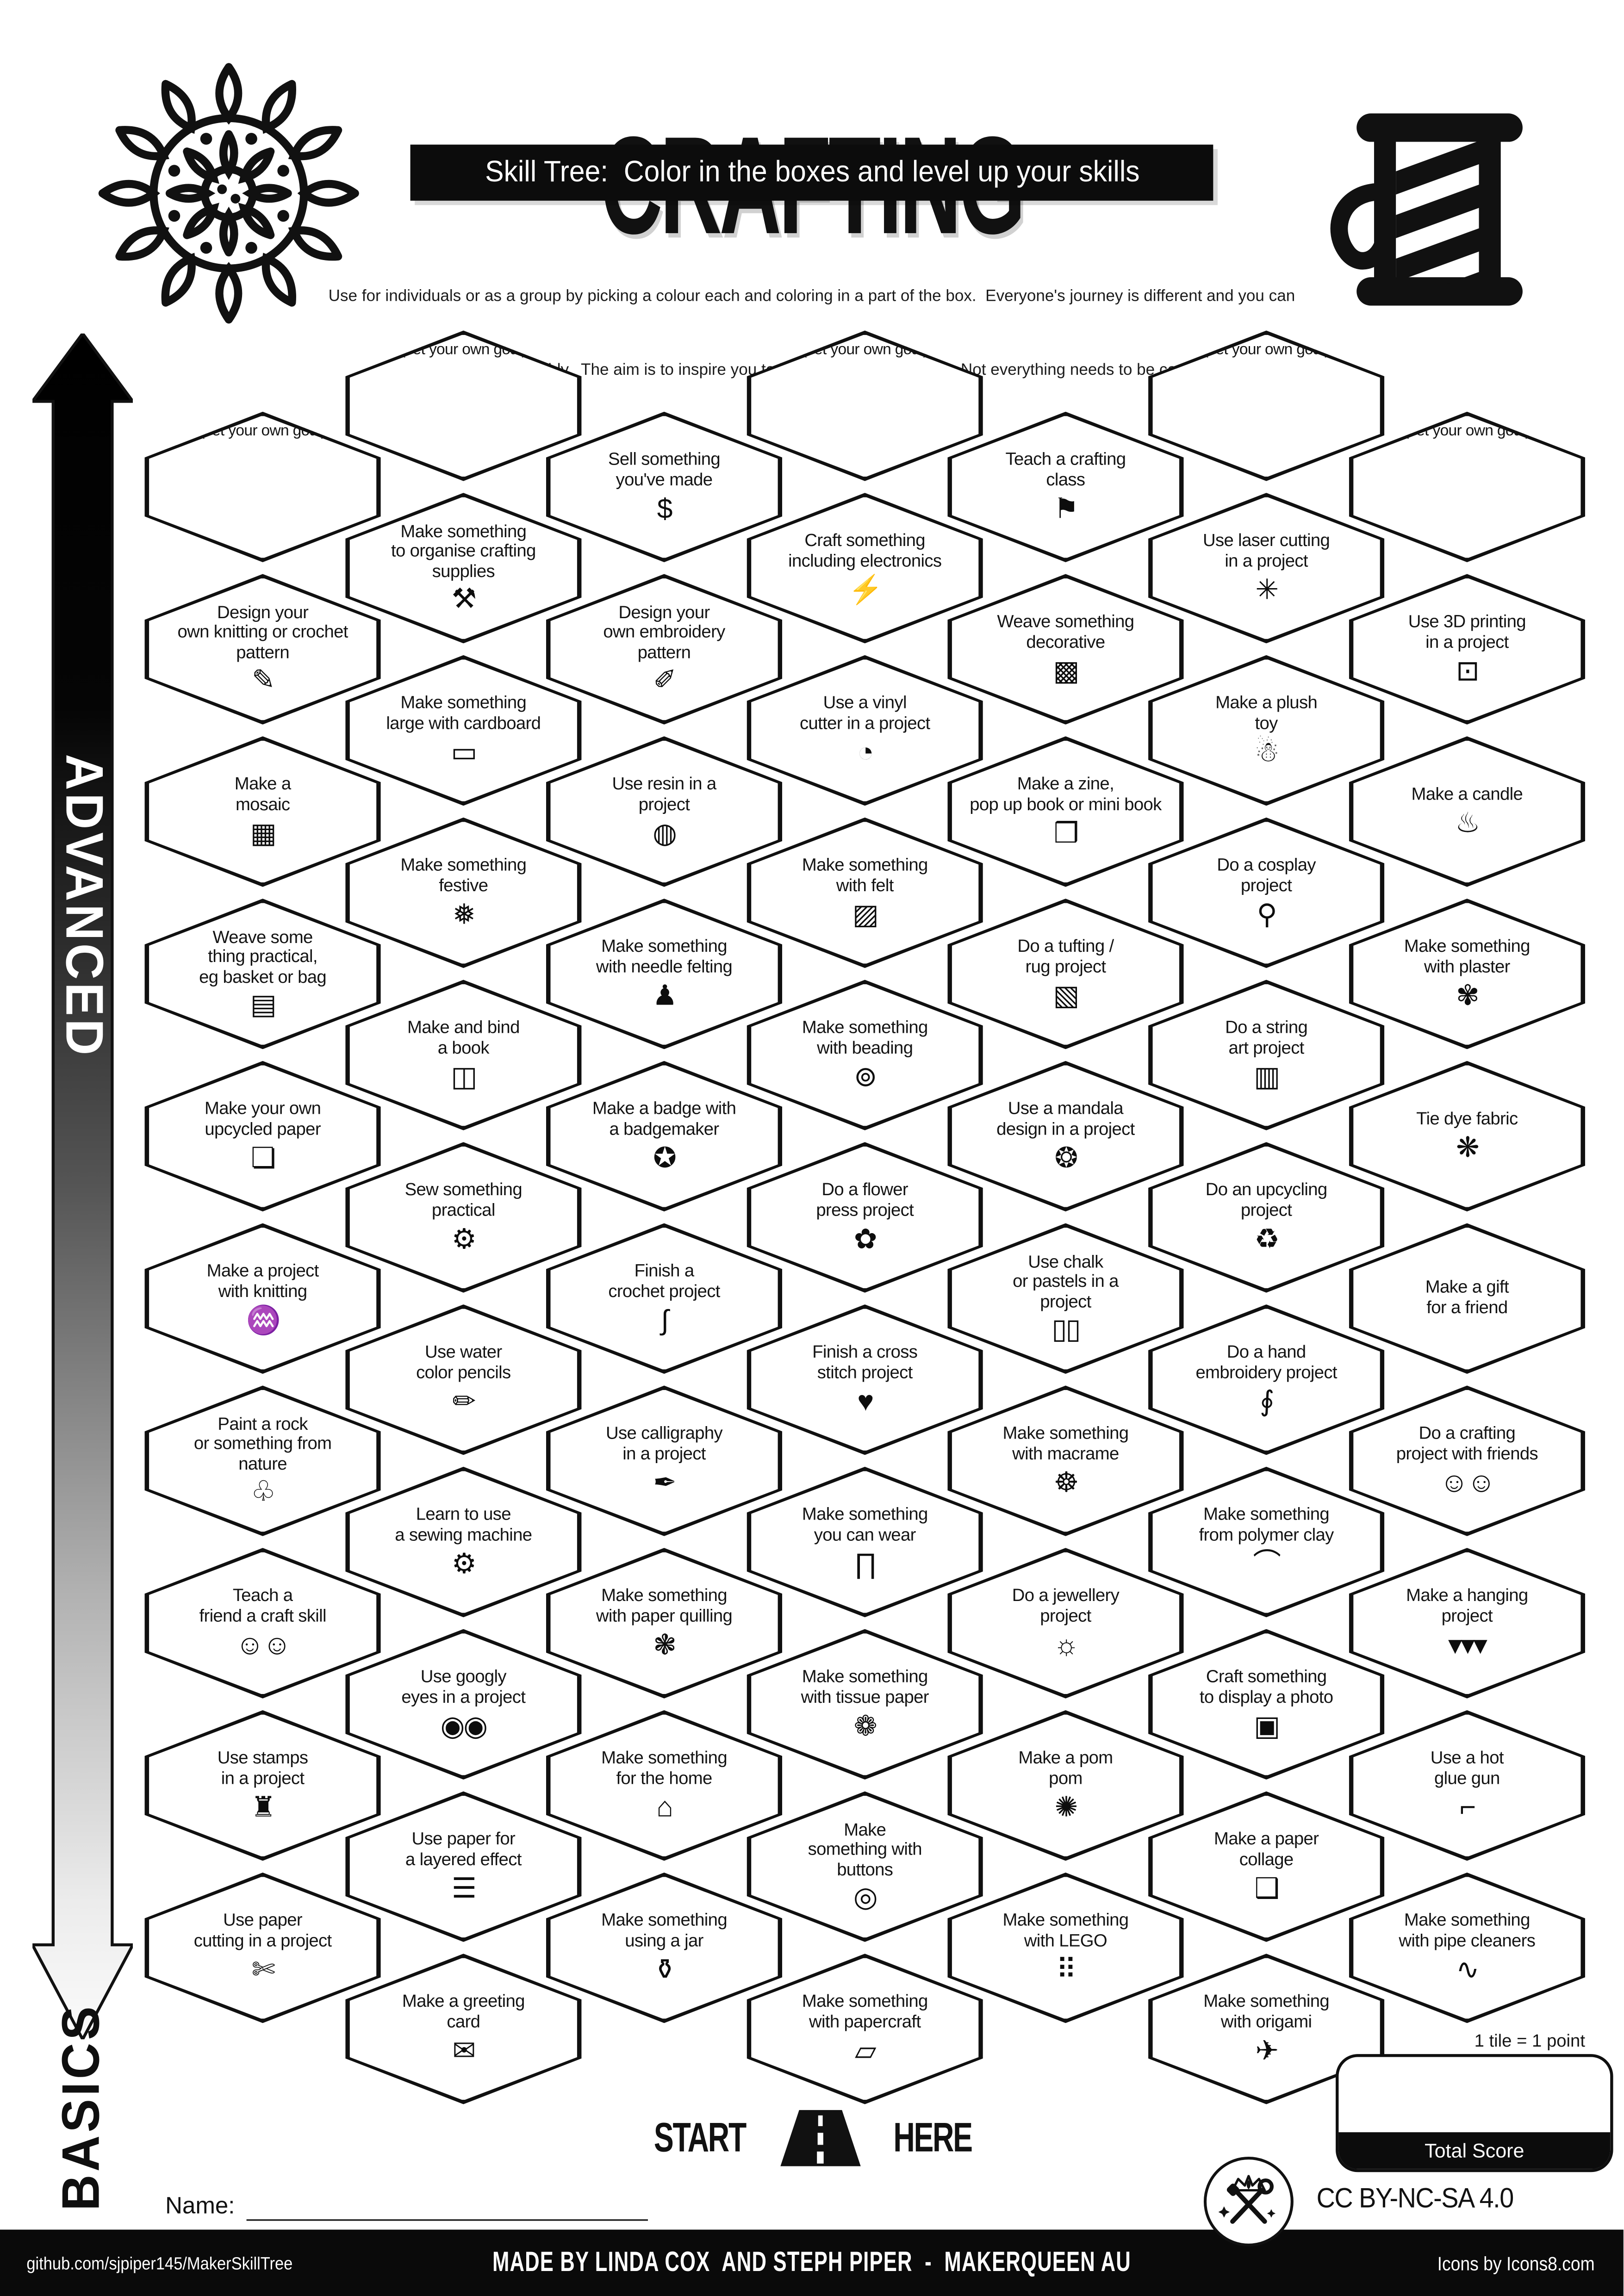 This screenshot has width=1624, height=2296. What do you see at coordinates (865, 1687) in the screenshot?
I see `hex-label: Make something with tissue paper` at bounding box center [865, 1687].